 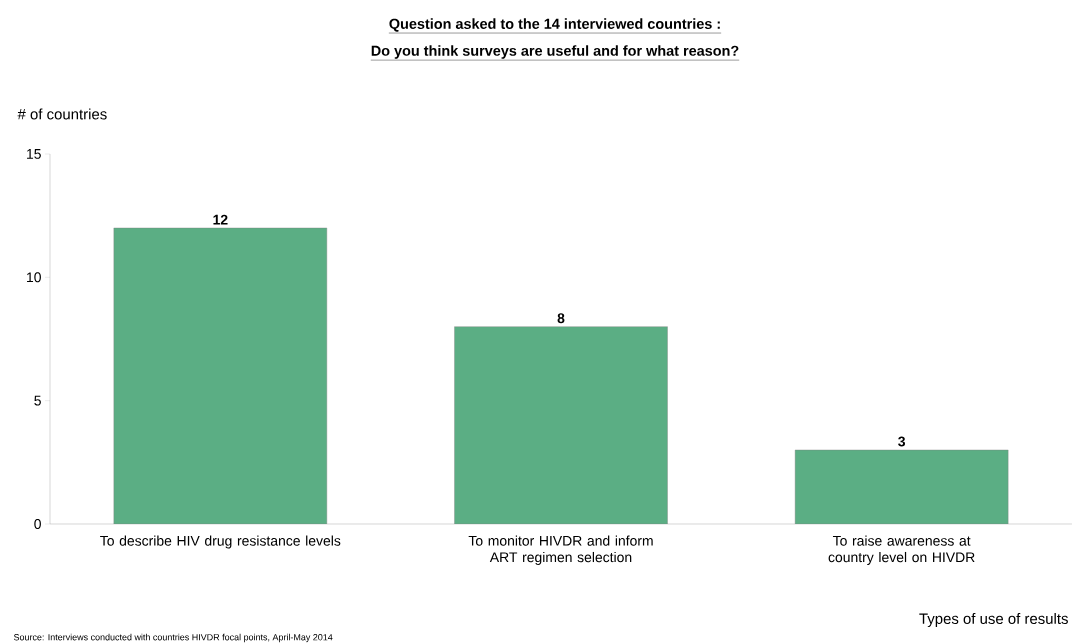 What do you see at coordinates (173, 638) in the screenshot?
I see `source-note: Source: Interviews conducted with countries HIVDR focal points, April-May 2014` at bounding box center [173, 638].